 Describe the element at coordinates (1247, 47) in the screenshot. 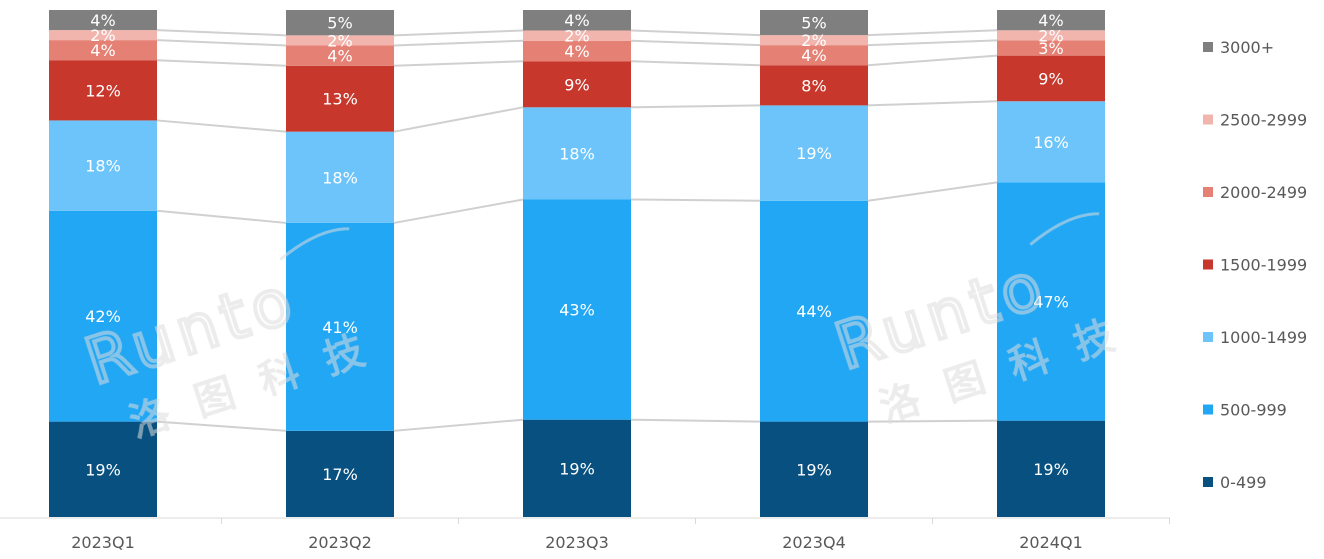

I see `legend-label: 3000+` at that location.